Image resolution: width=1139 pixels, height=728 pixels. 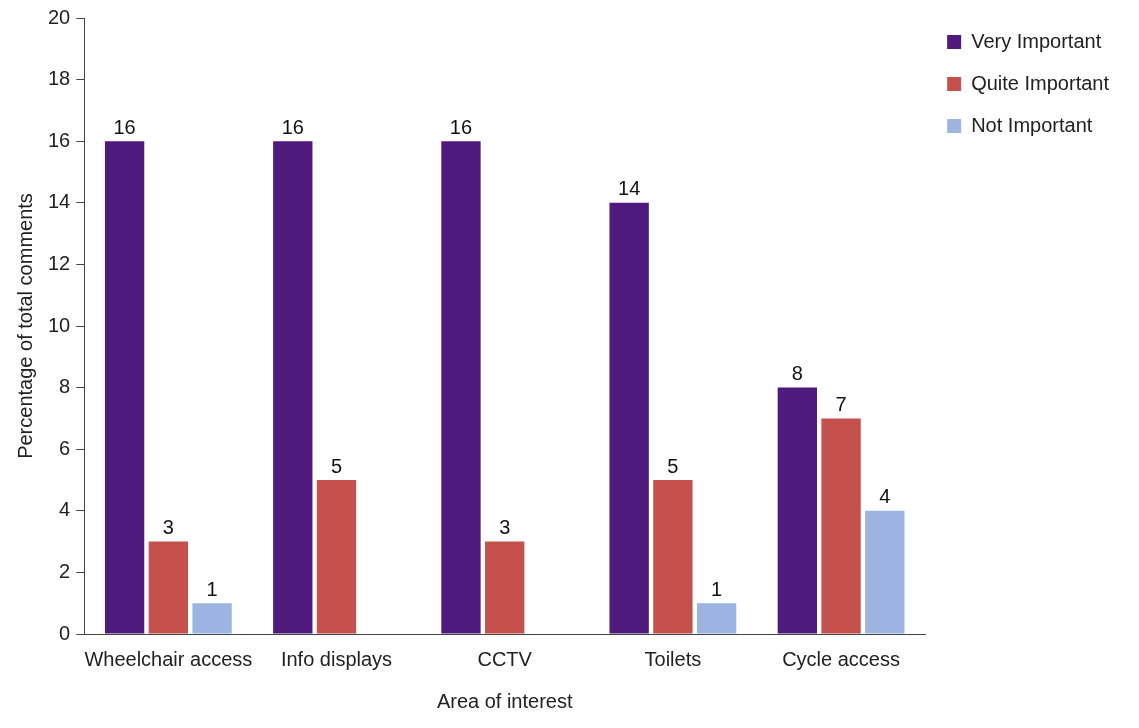 What do you see at coordinates (65, 386) in the screenshot?
I see `y-tick-label: 8` at bounding box center [65, 386].